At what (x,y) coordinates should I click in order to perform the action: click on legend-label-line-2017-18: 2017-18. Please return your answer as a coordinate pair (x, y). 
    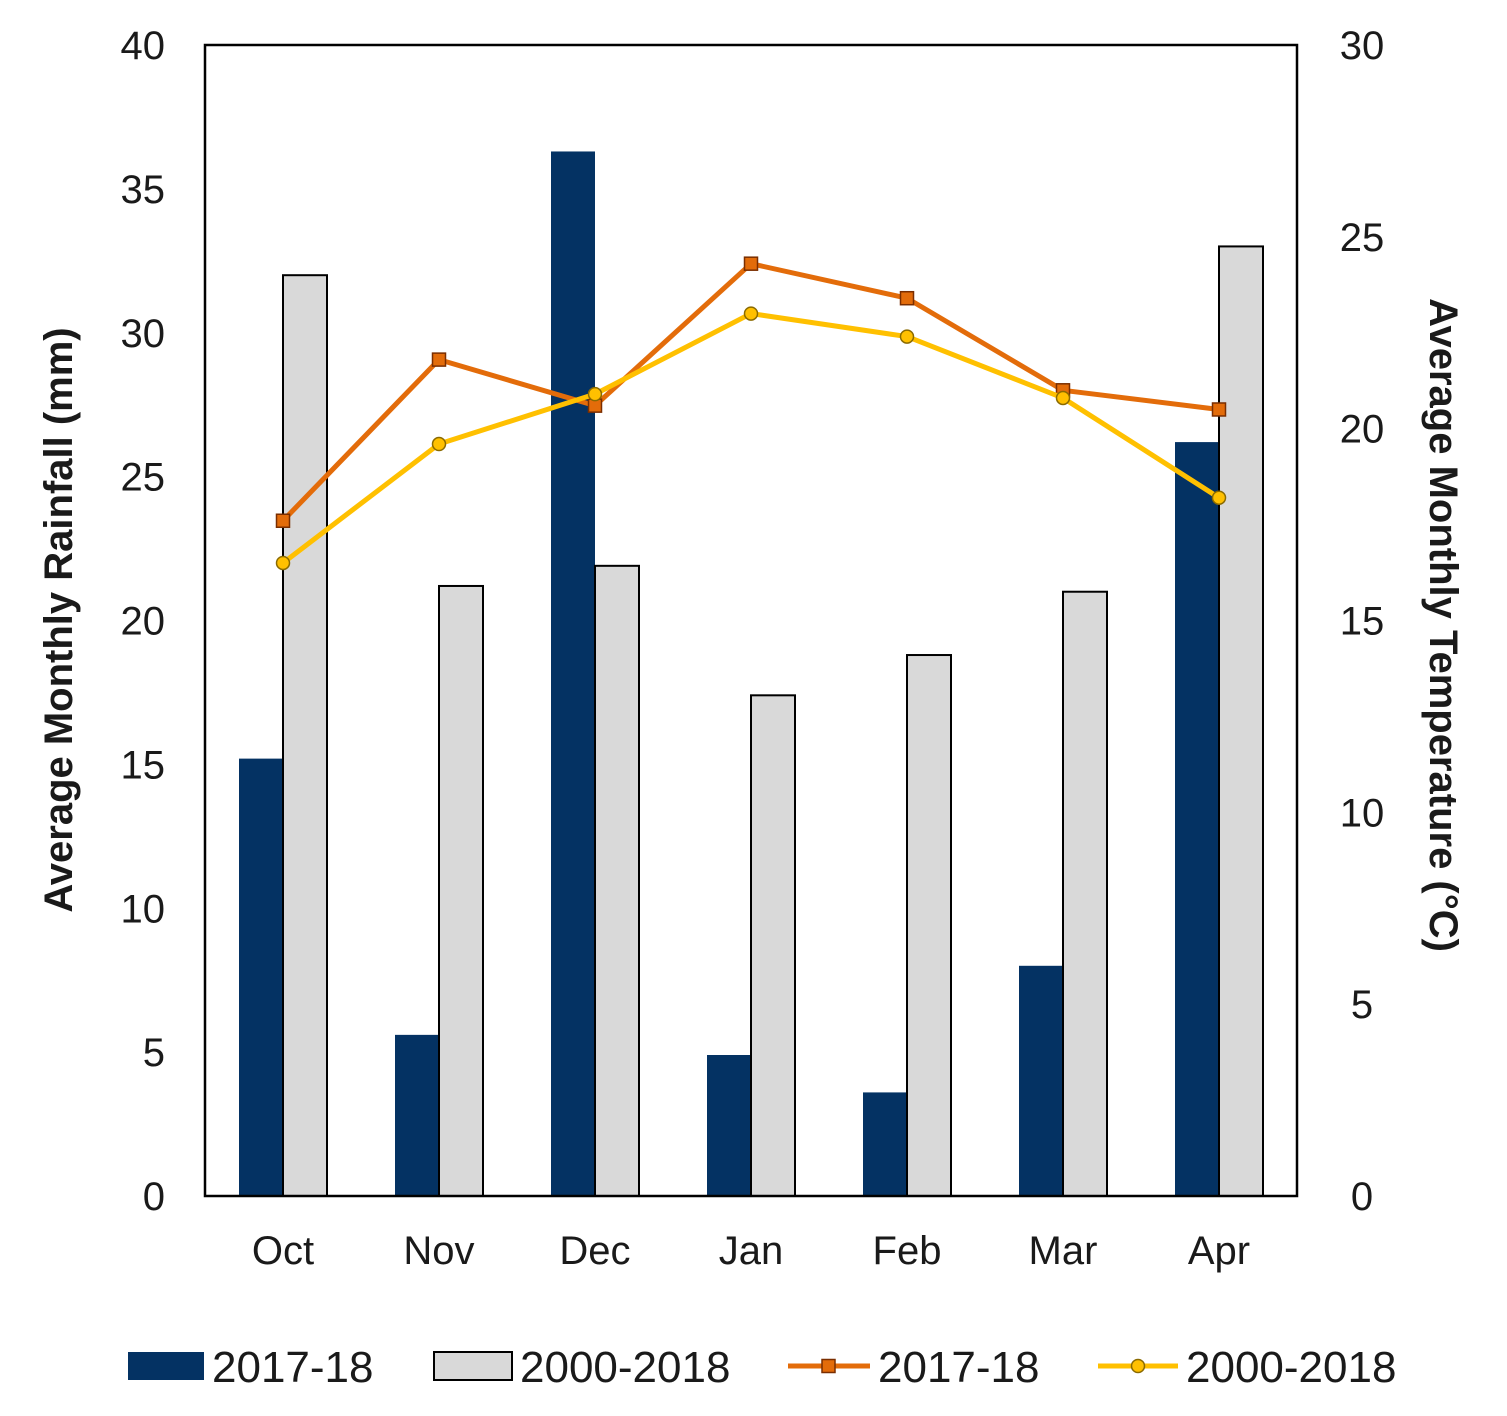
    Looking at the image, I should click on (958, 1367).